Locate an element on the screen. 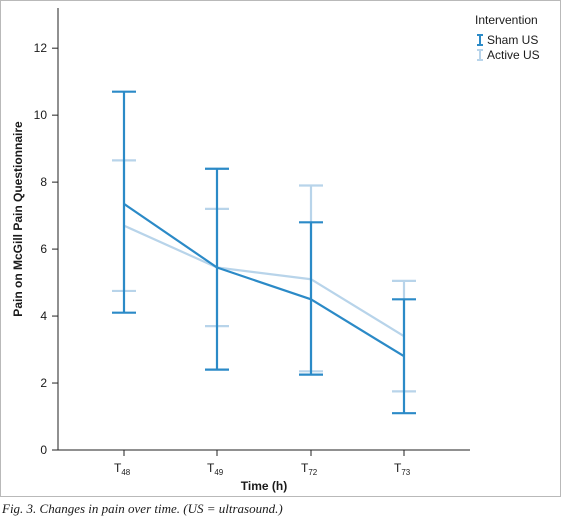  legend-title: Intervention is located at coordinates (506, 20).